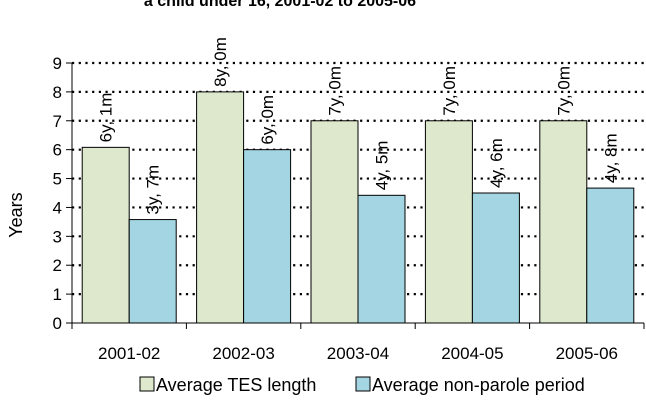 This screenshot has height=401, width=646. Describe the element at coordinates (57, 63) in the screenshot. I see `y-tick-label: 9` at that location.